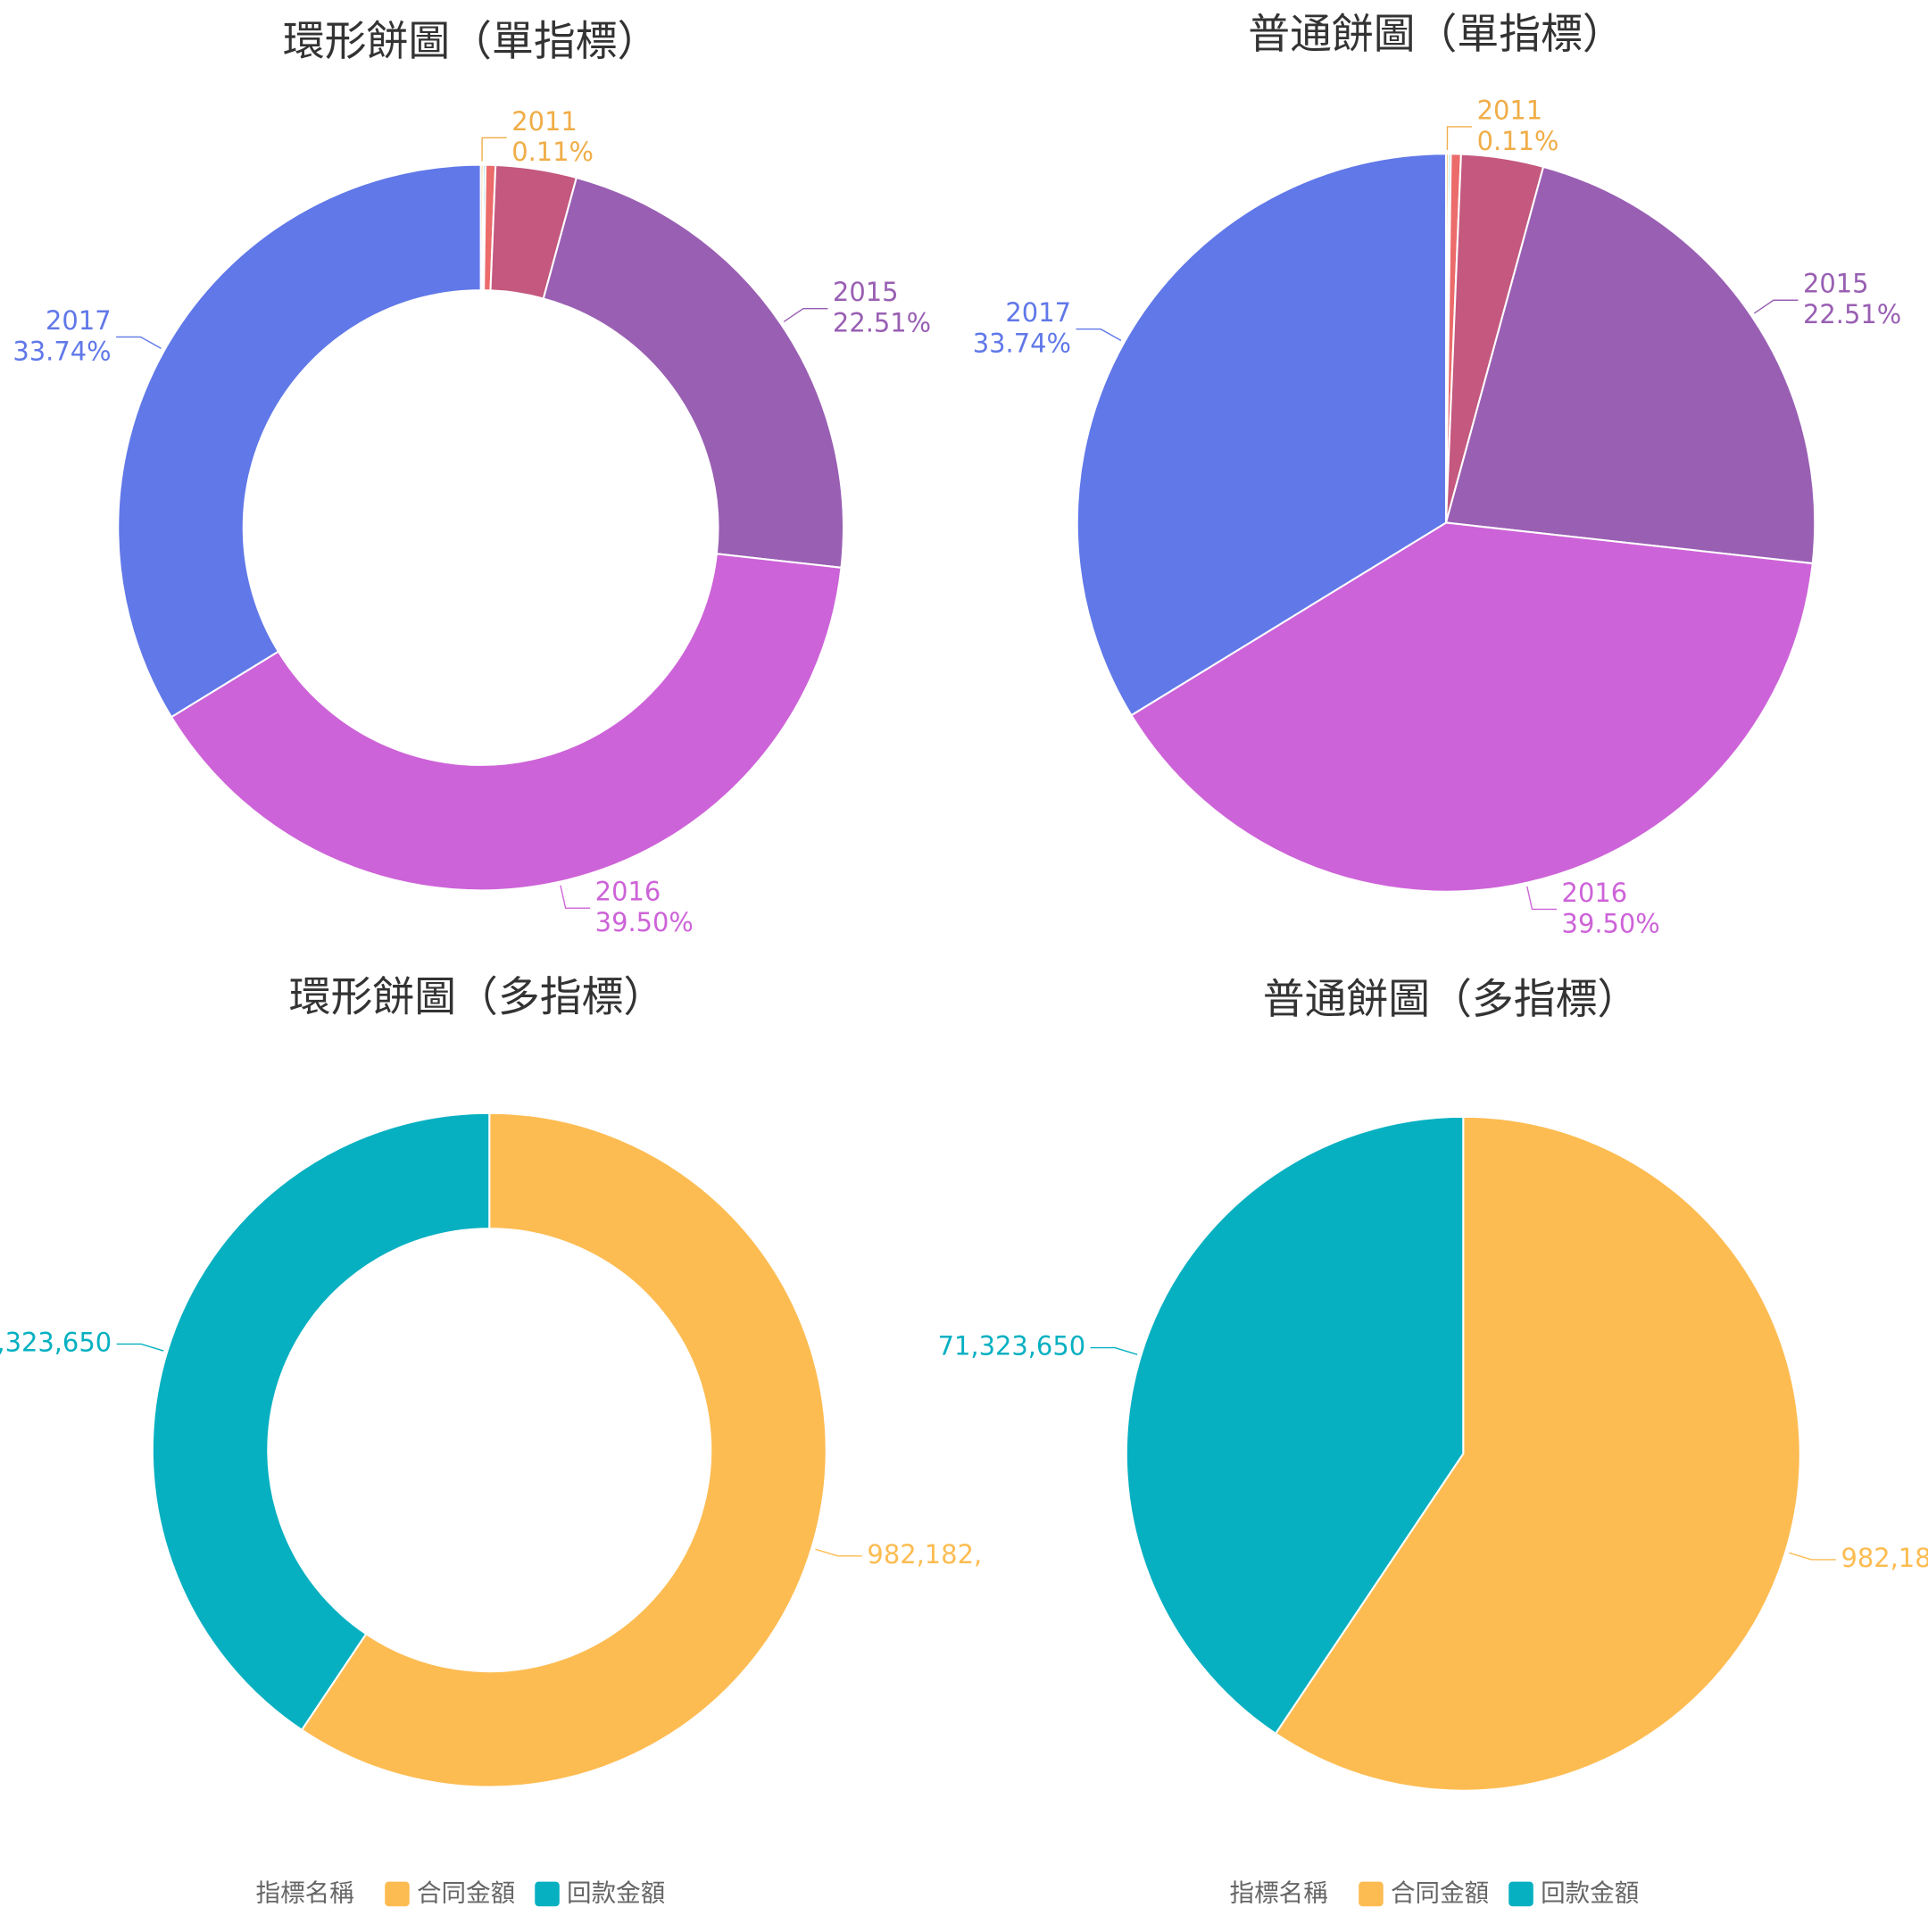  What do you see at coordinates (471, 42) in the screenshot?
I see `chart-title: 環形餅圖（單指標）` at bounding box center [471, 42].